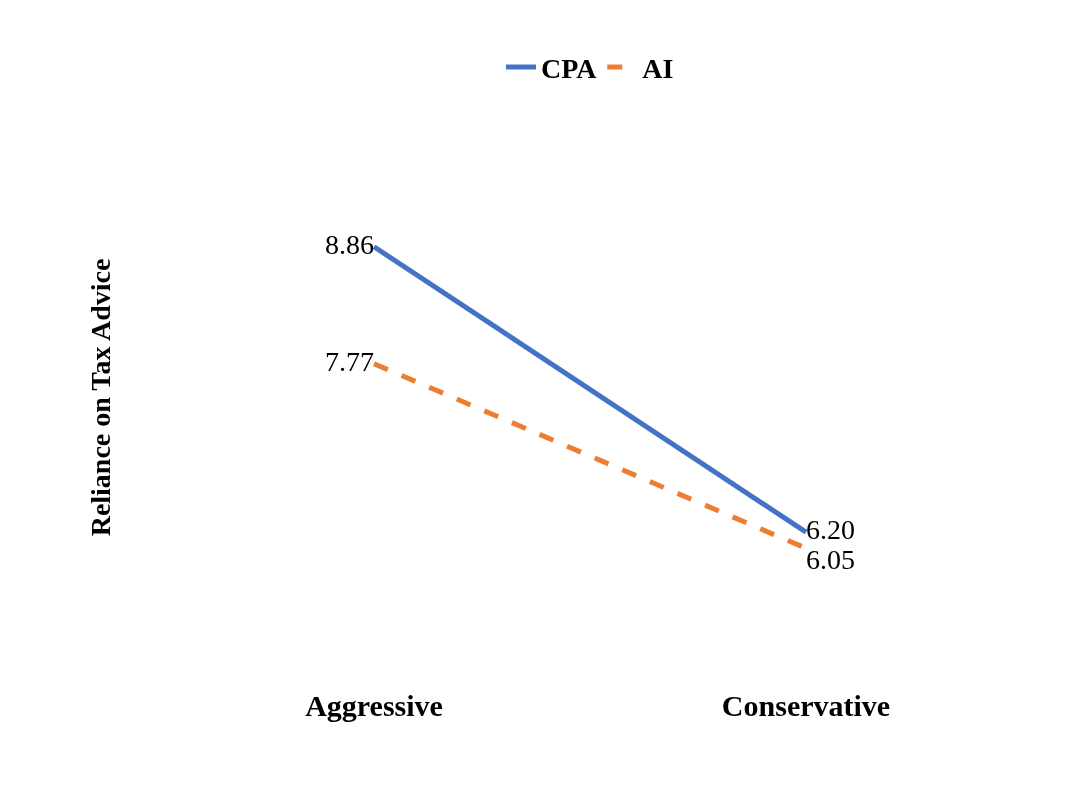 This screenshot has width=1089, height=805. Describe the element at coordinates (349, 361) in the screenshot. I see `data-label: 7.77` at that location.